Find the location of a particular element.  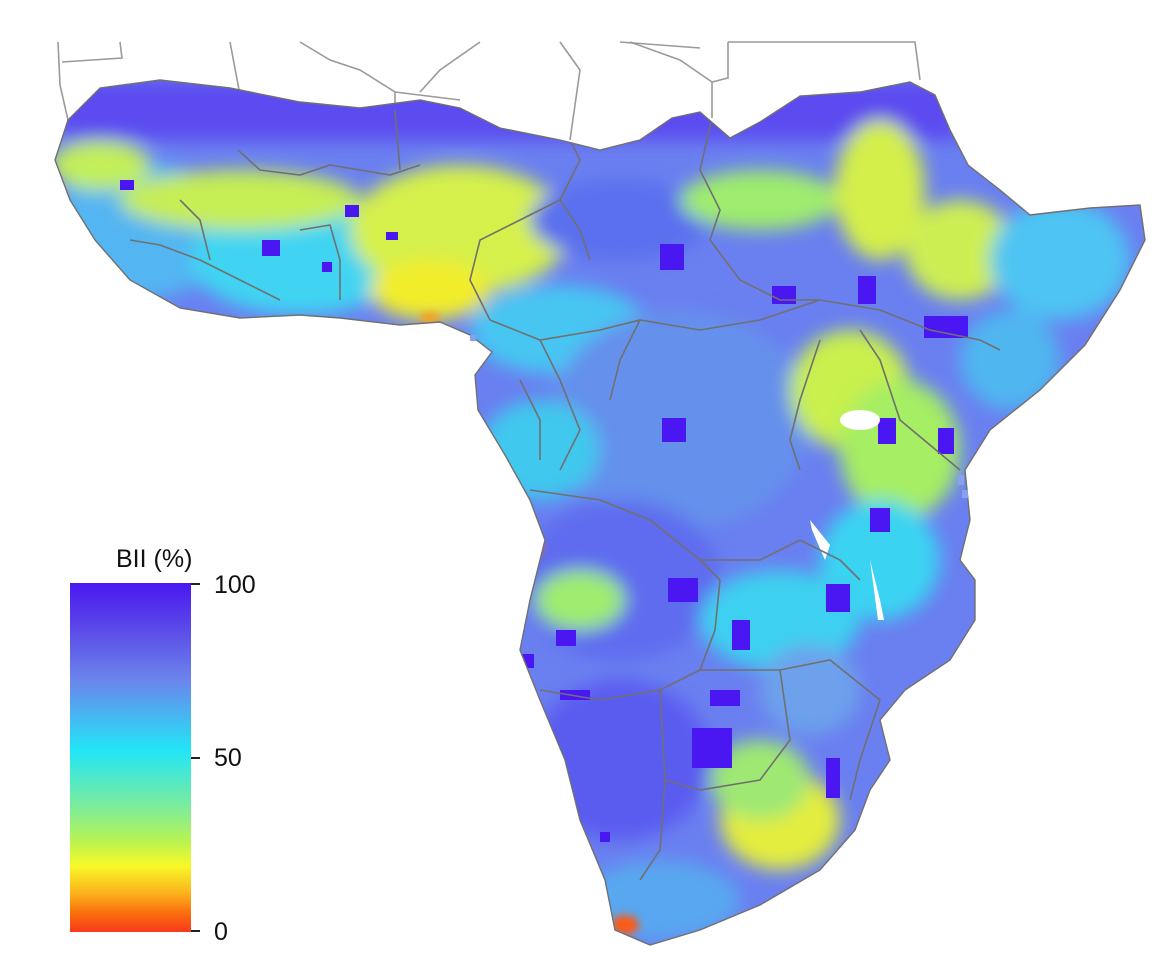

bii-legend: BII (%) 100 50 0 is located at coordinates (170, 745).